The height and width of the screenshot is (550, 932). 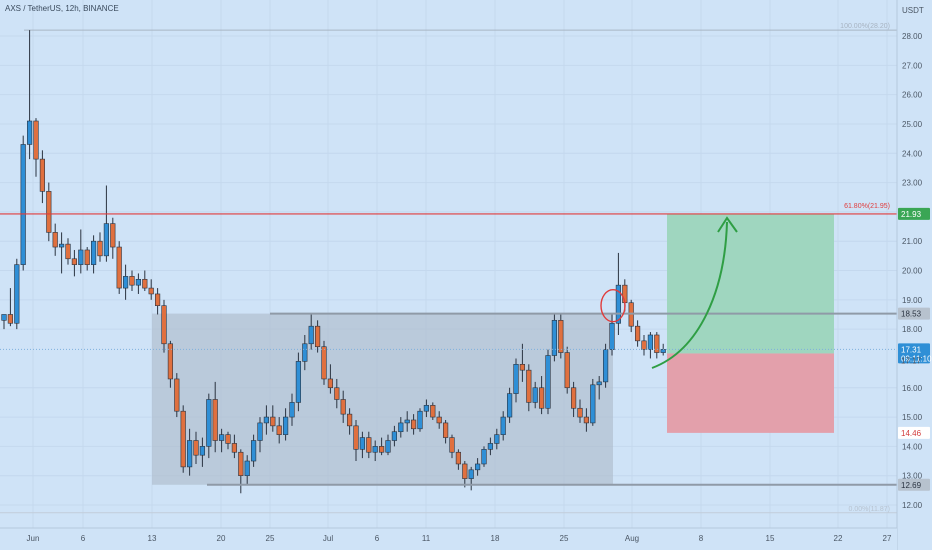 What do you see at coordinates (912, 388) in the screenshot?
I see `price-tick-label: 16.00` at bounding box center [912, 388].